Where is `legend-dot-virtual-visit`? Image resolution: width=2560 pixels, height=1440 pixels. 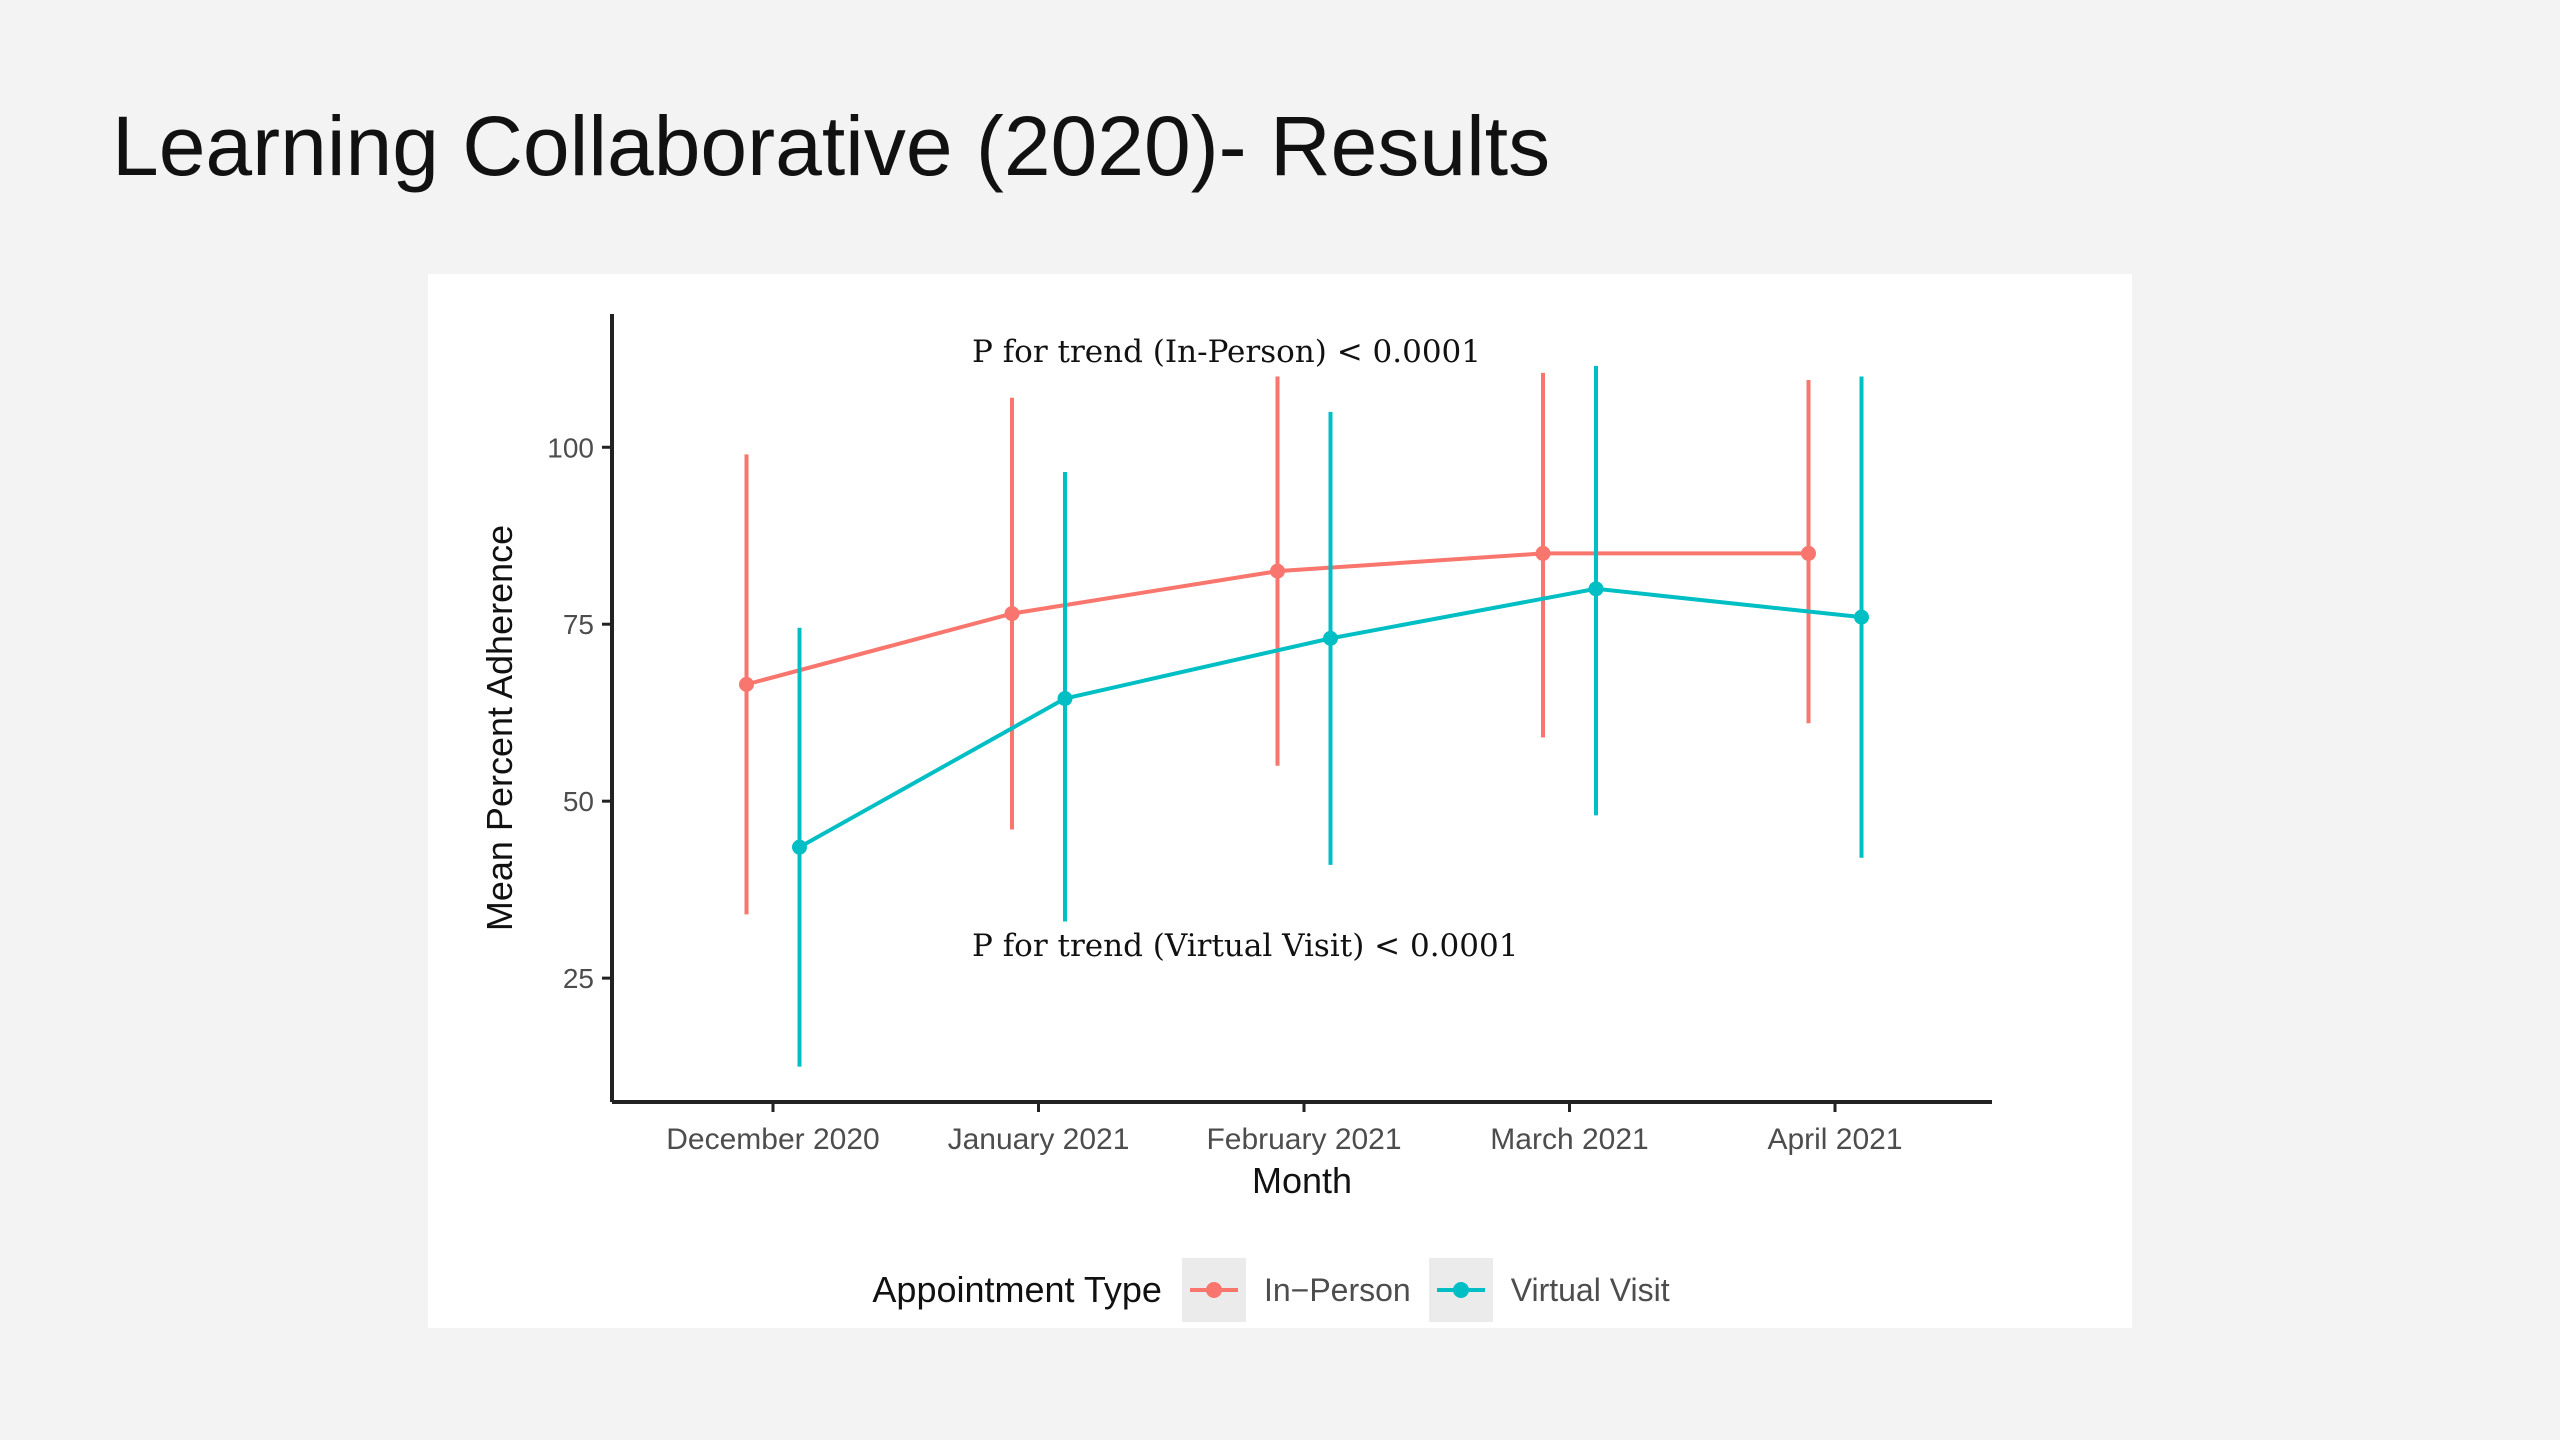
legend-dot-virtual-visit is located at coordinates (1460, 1290).